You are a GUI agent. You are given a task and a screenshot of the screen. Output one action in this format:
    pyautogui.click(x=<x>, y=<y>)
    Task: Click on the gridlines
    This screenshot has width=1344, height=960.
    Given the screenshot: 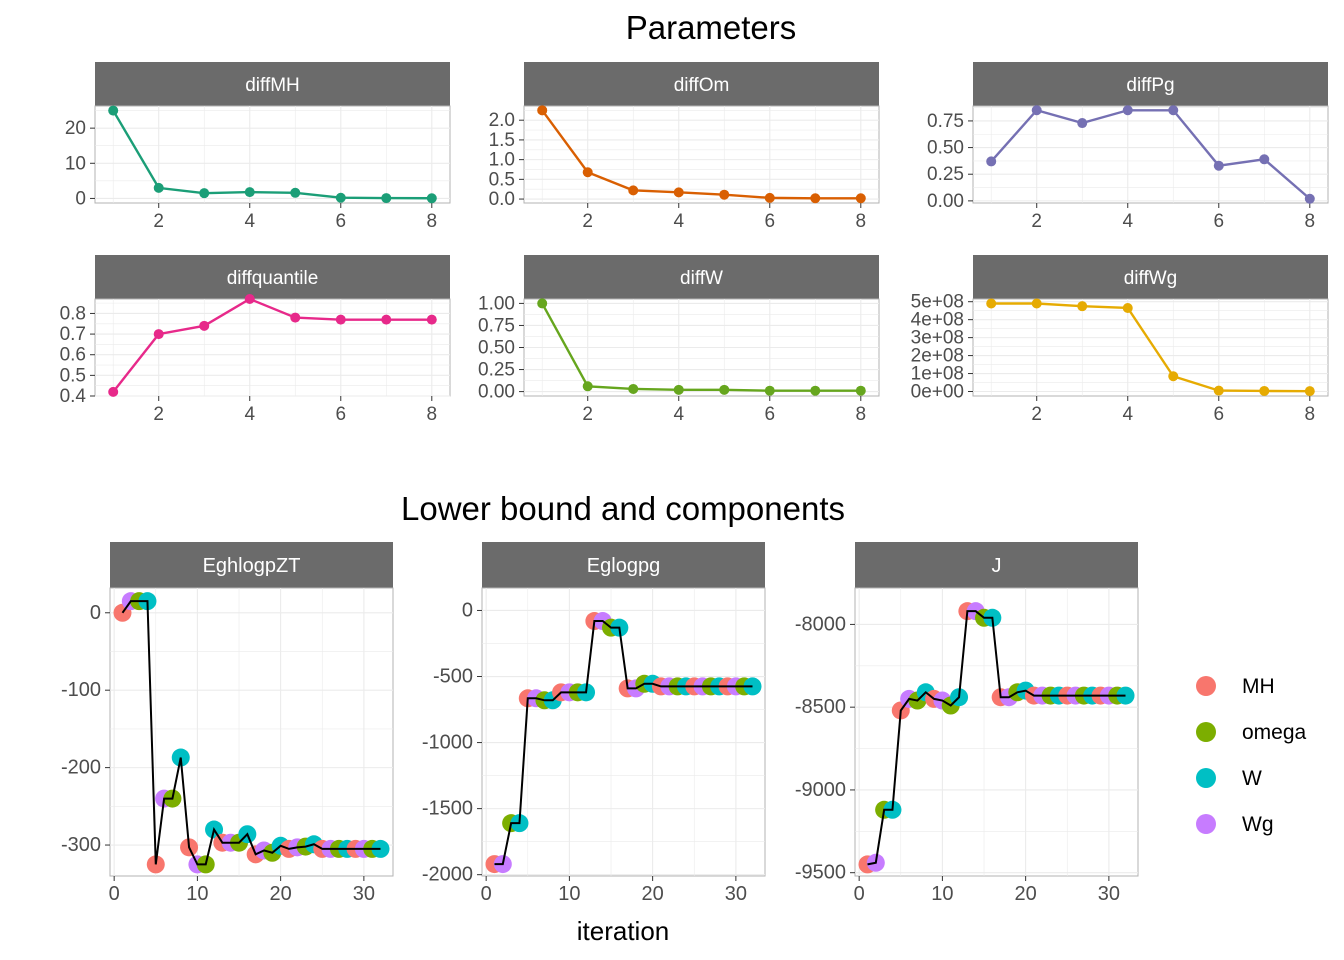 What is the action you would take?
    pyautogui.click(x=272, y=348)
    